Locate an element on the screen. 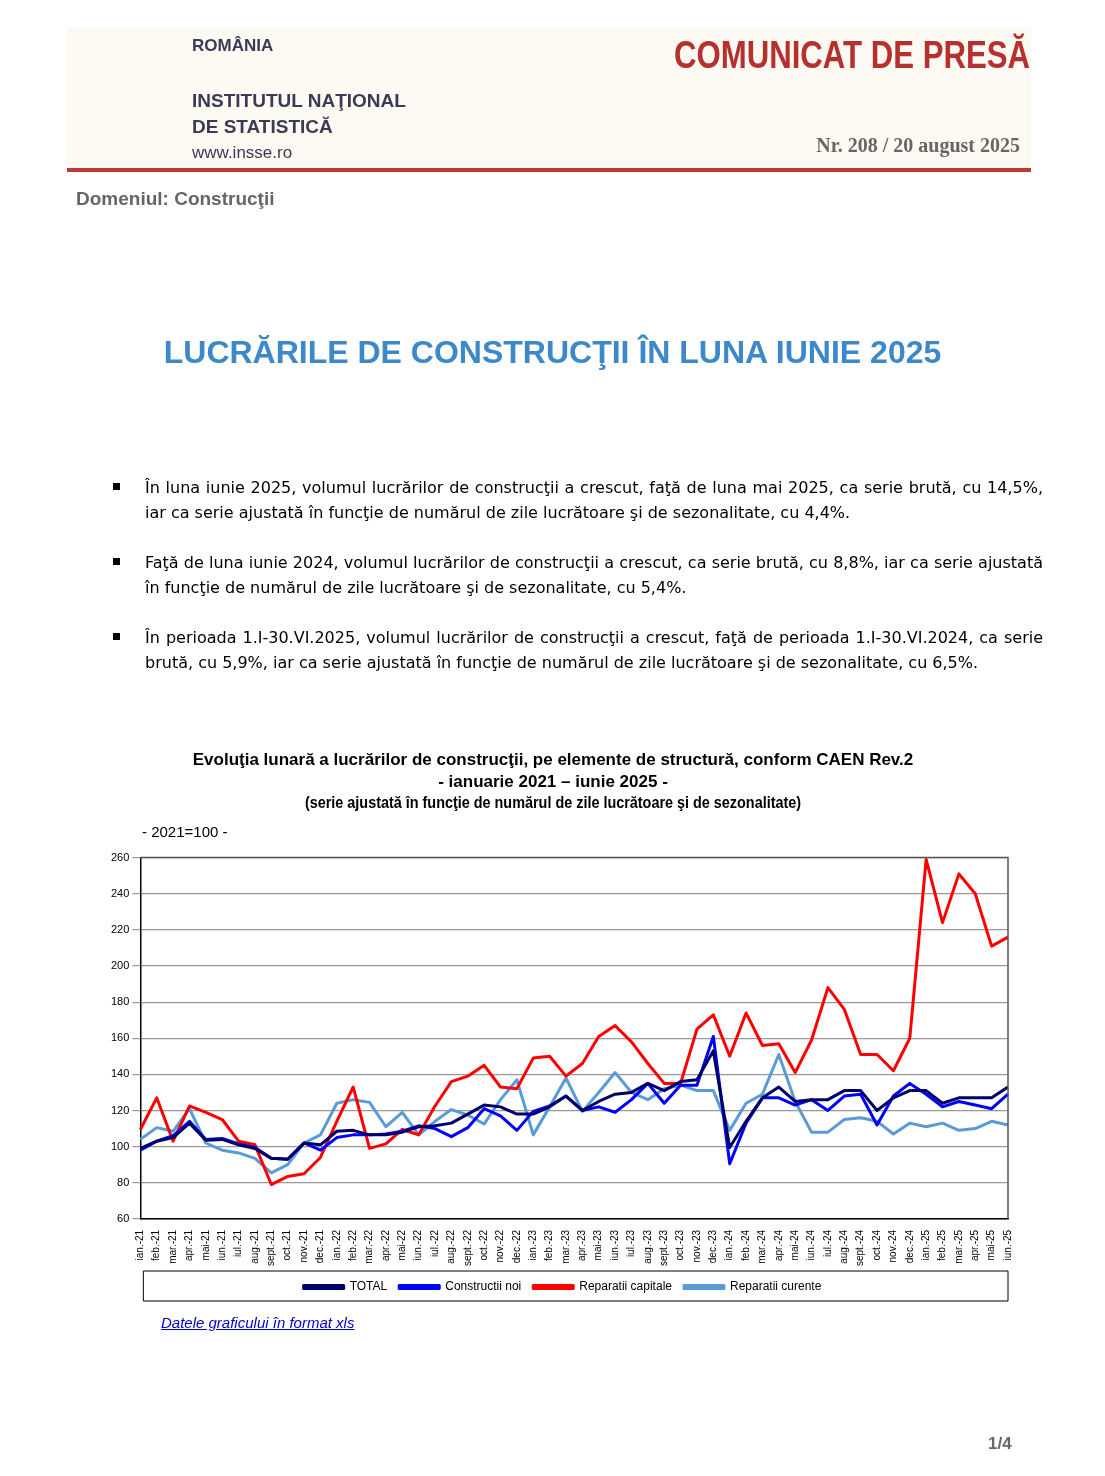 This screenshot has height=1476, width=1105. y-axis-title: - 2021=100 - is located at coordinates (185, 831).